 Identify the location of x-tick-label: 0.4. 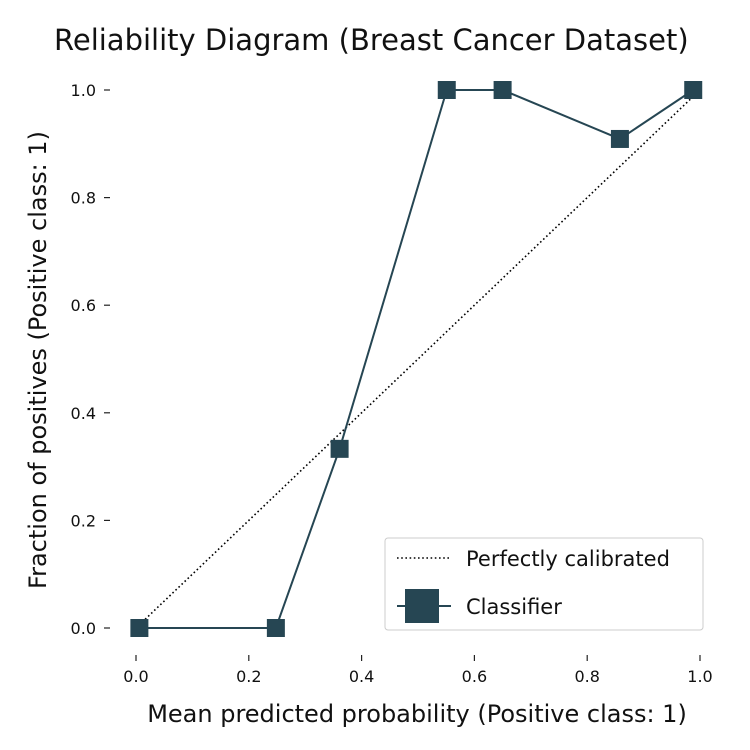
(361, 676).